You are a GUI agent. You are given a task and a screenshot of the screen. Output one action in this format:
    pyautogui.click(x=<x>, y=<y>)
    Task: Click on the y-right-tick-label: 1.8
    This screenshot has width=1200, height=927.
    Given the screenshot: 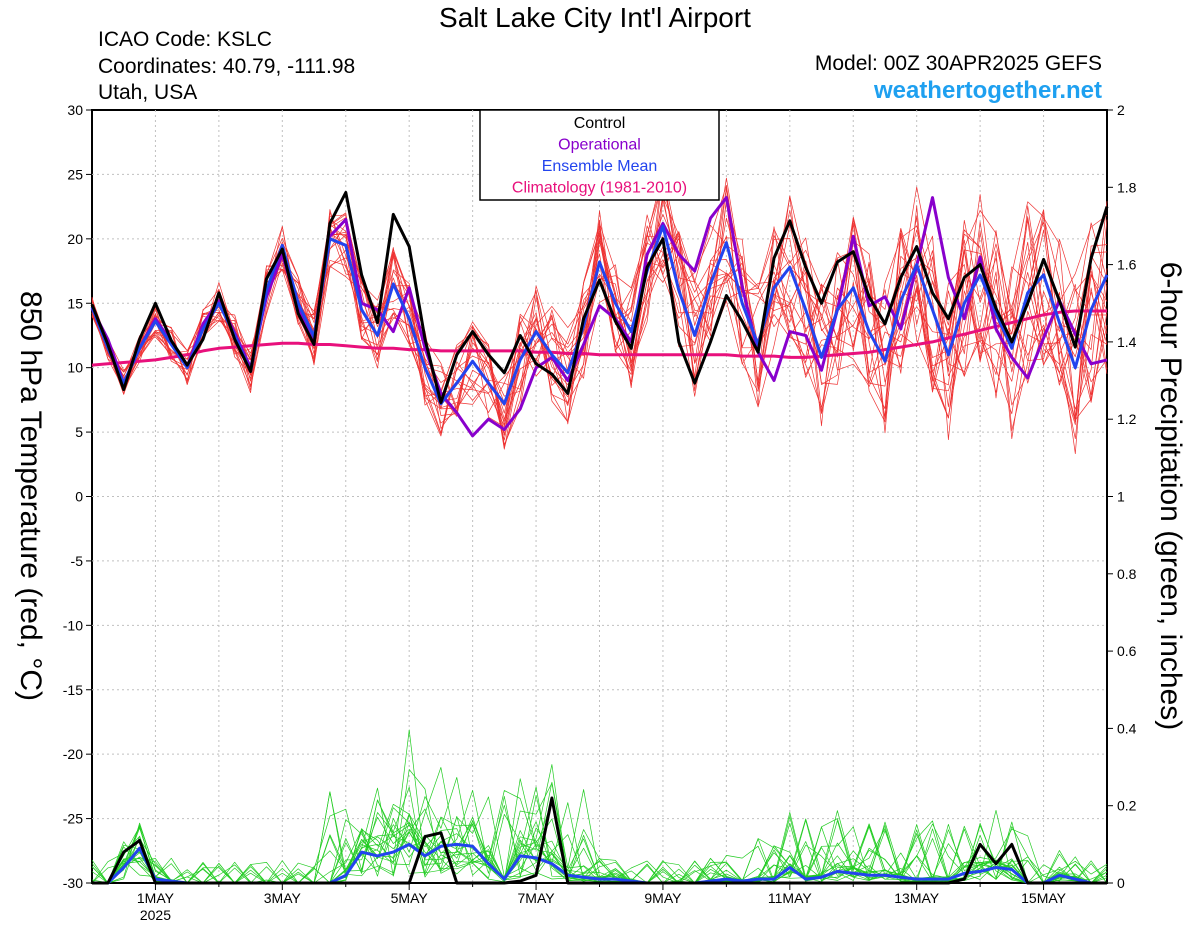 What is the action you would take?
    pyautogui.click(x=1127, y=187)
    